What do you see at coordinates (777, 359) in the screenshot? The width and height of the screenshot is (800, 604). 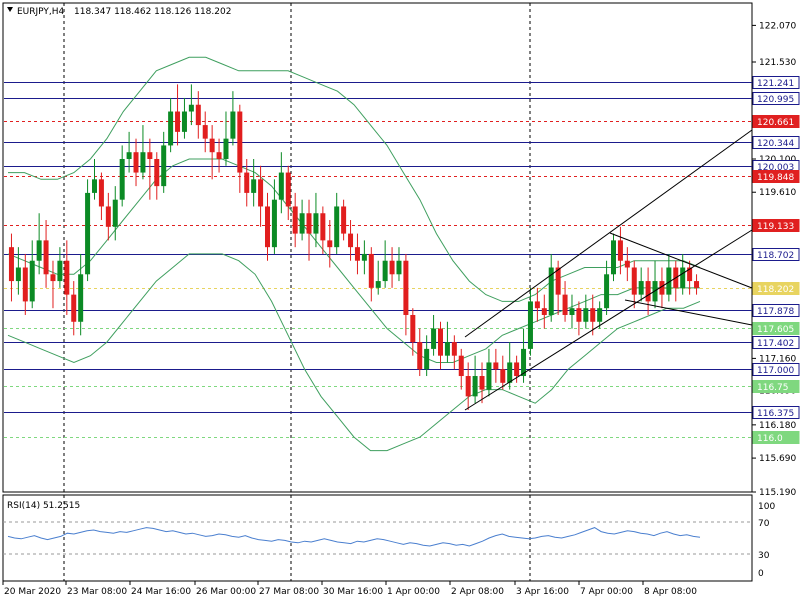 I see `price-tick-label: 117.160` at bounding box center [777, 359].